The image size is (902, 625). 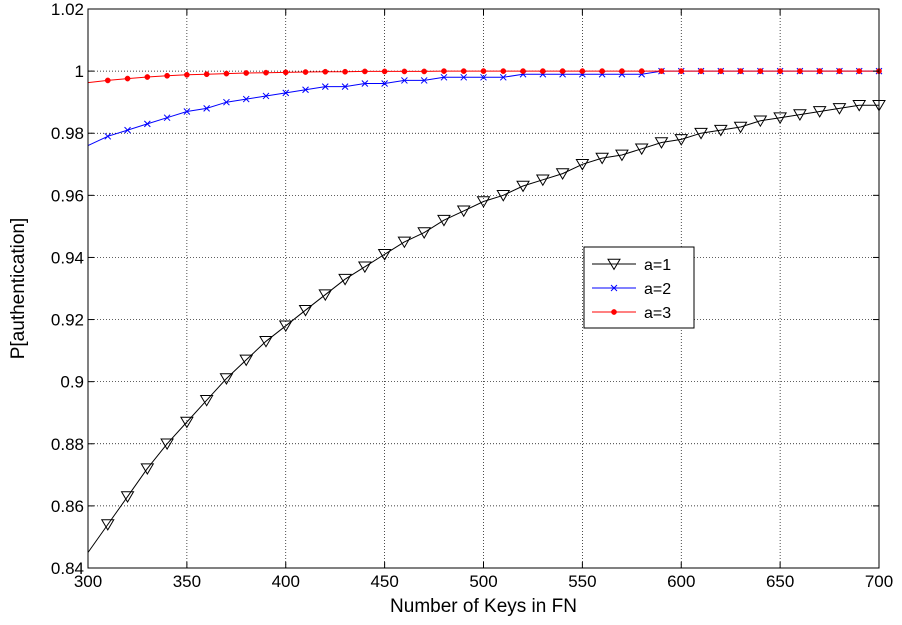 What do you see at coordinates (88, 581) in the screenshot?
I see `x-tick-label: 300` at bounding box center [88, 581].